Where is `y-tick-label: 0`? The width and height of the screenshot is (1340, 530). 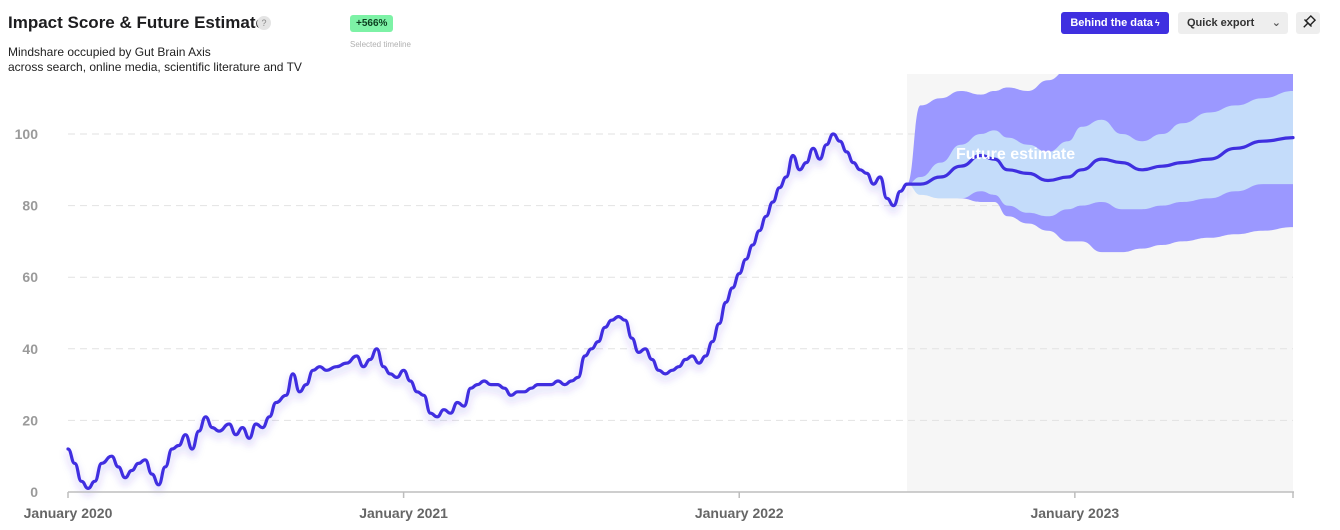
y-tick-label: 0 is located at coordinates (34, 492).